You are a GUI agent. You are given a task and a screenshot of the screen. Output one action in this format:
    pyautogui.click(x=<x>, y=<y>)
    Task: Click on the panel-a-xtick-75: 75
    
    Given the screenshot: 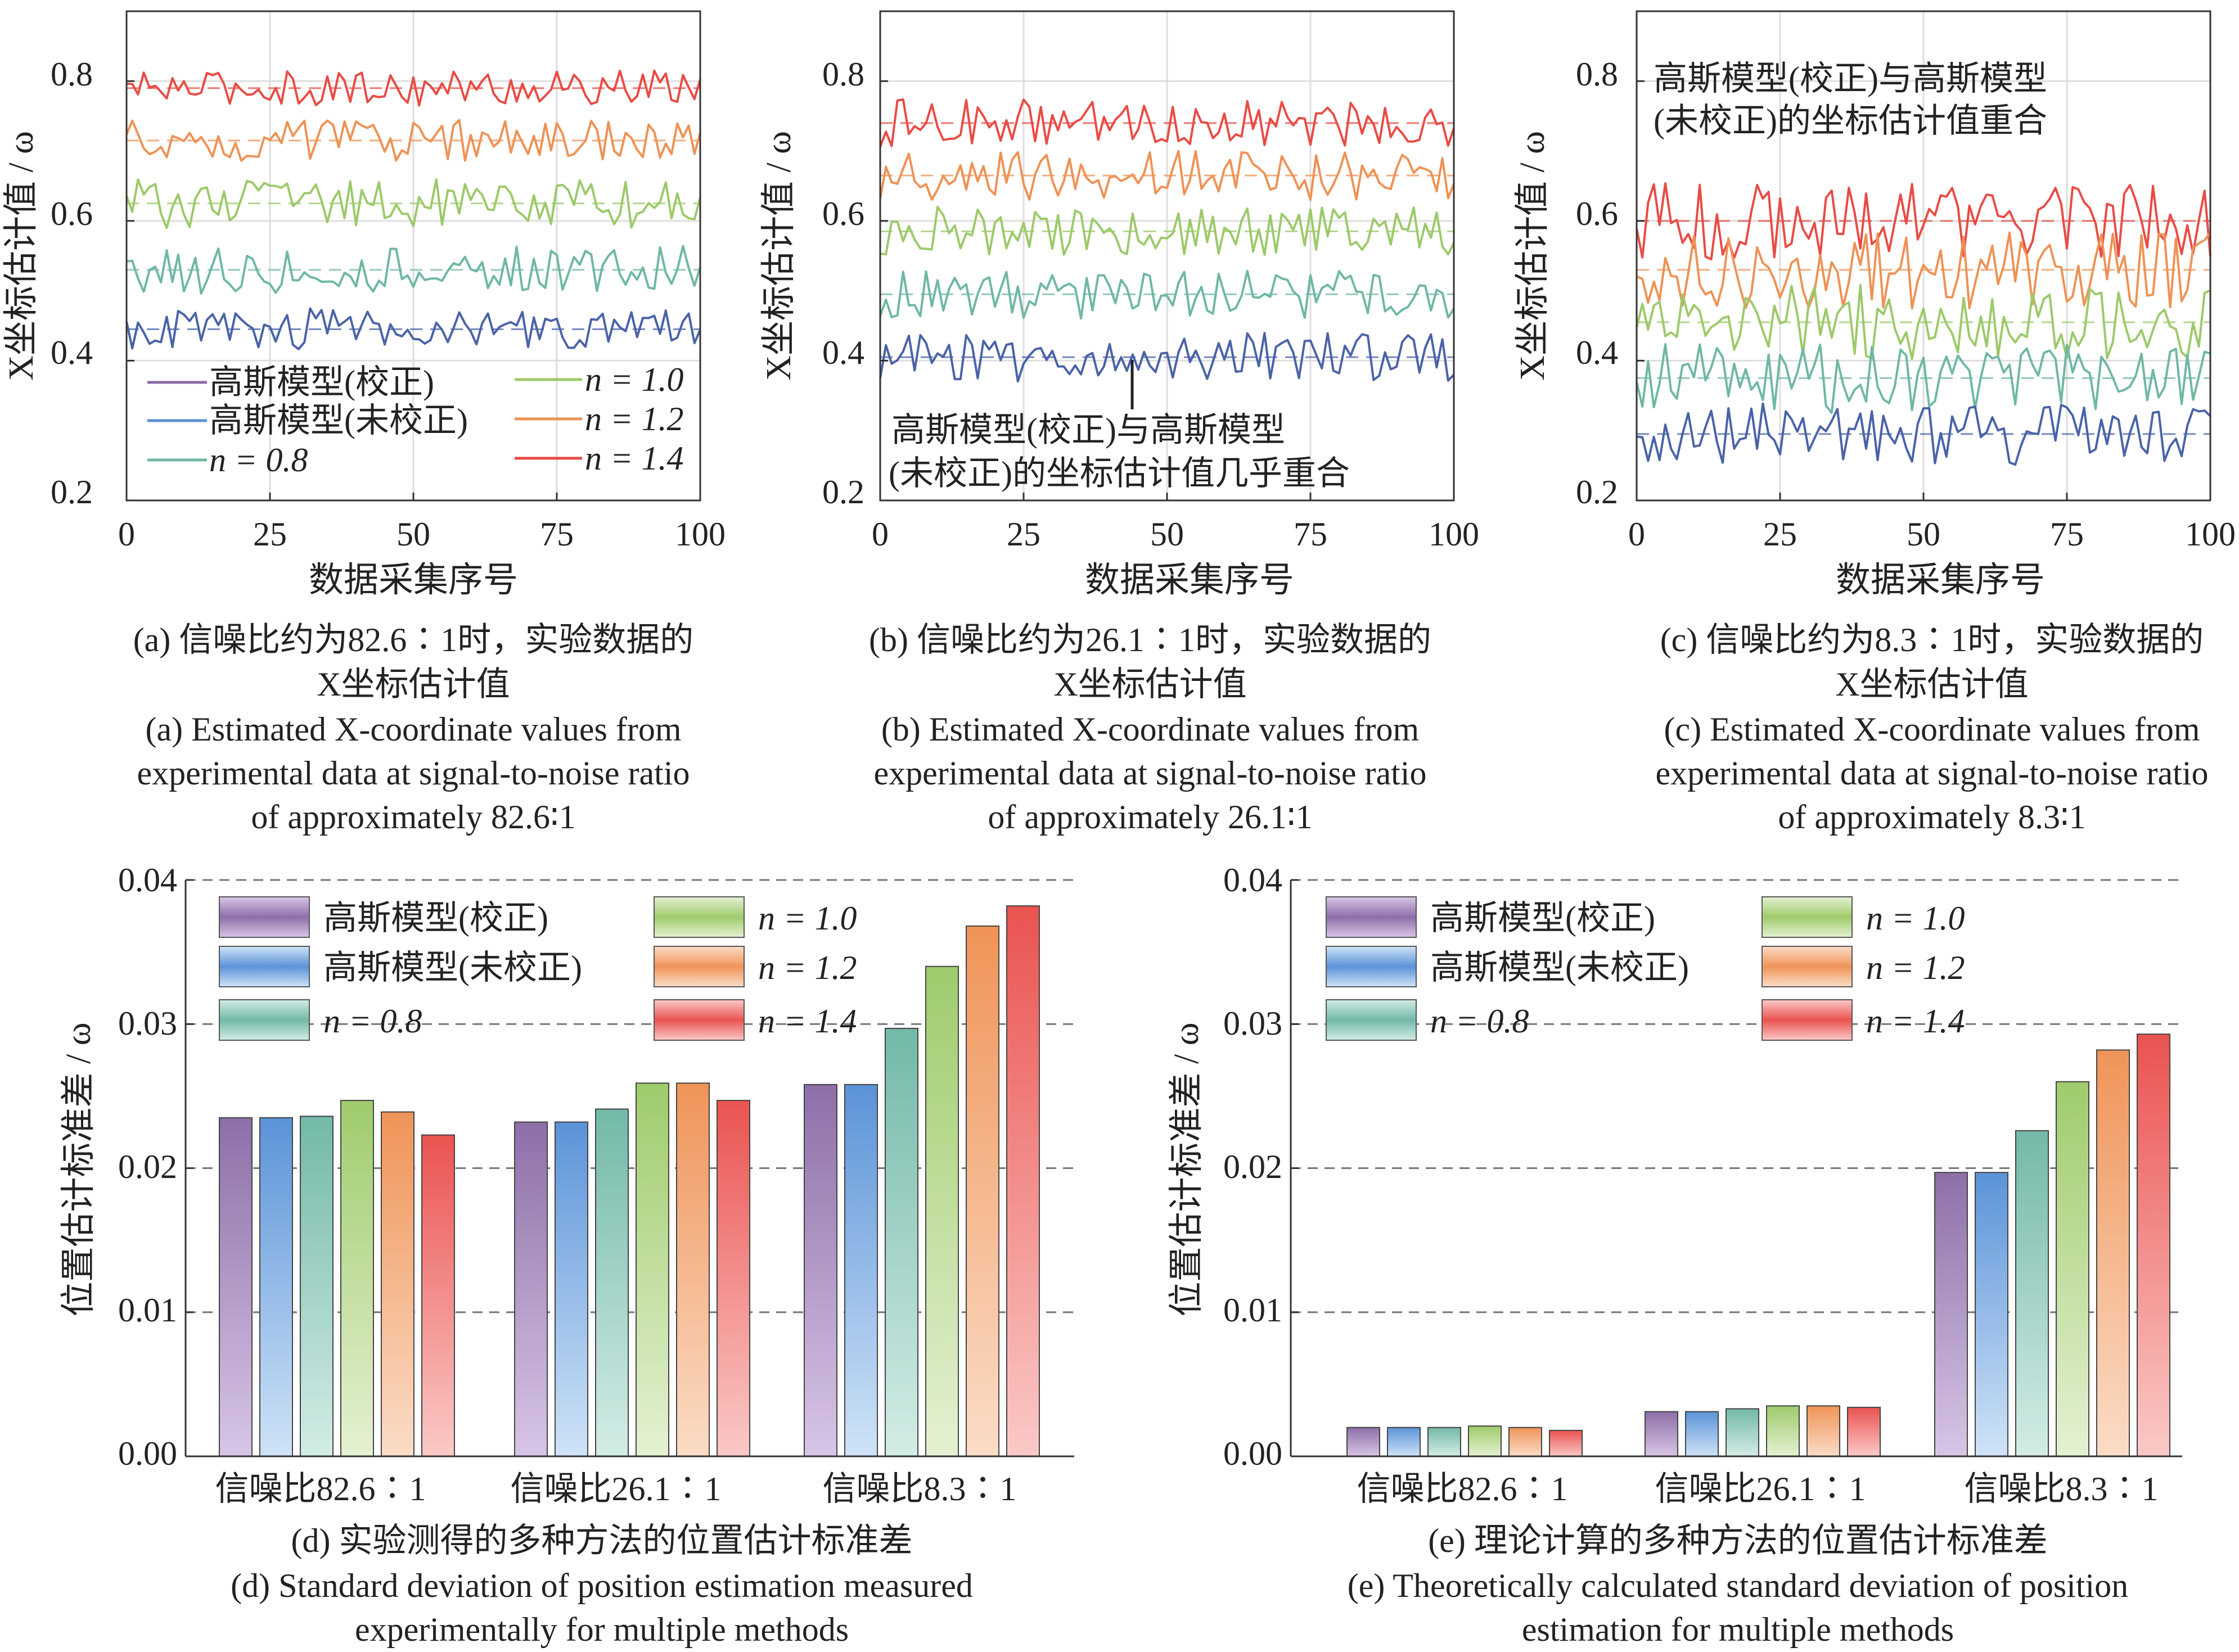 What is the action you would take?
    pyautogui.click(x=557, y=534)
    